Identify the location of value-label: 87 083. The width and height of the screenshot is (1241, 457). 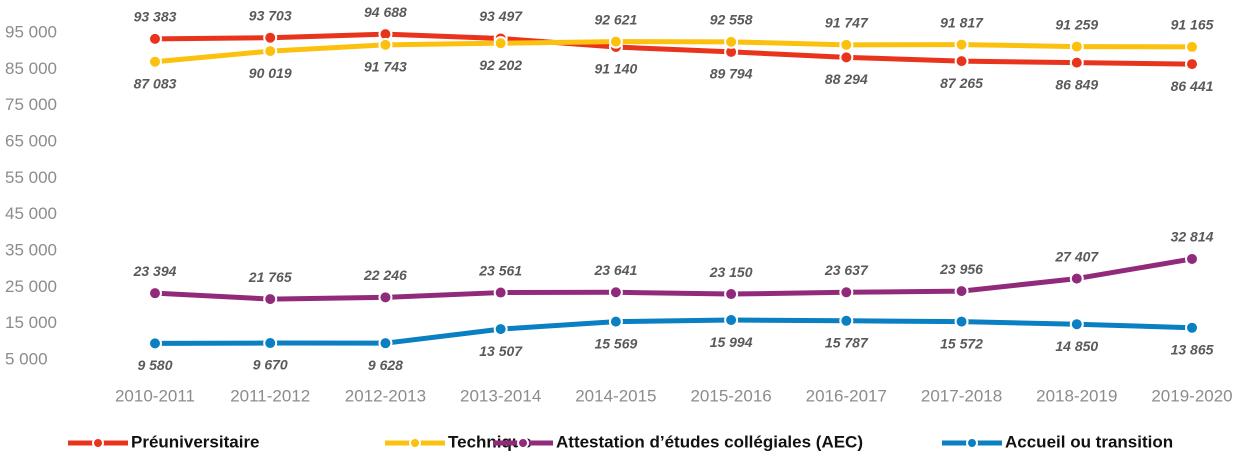
(155, 83).